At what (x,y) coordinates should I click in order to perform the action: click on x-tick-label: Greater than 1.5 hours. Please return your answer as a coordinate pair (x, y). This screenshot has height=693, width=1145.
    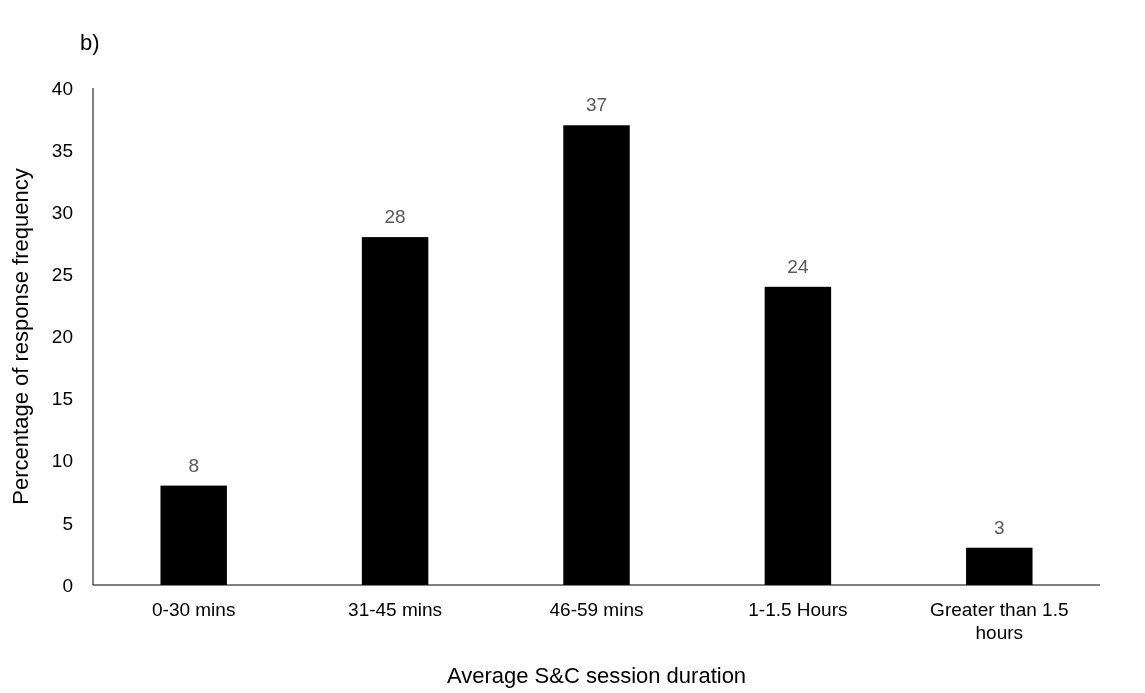
    Looking at the image, I should click on (999, 621).